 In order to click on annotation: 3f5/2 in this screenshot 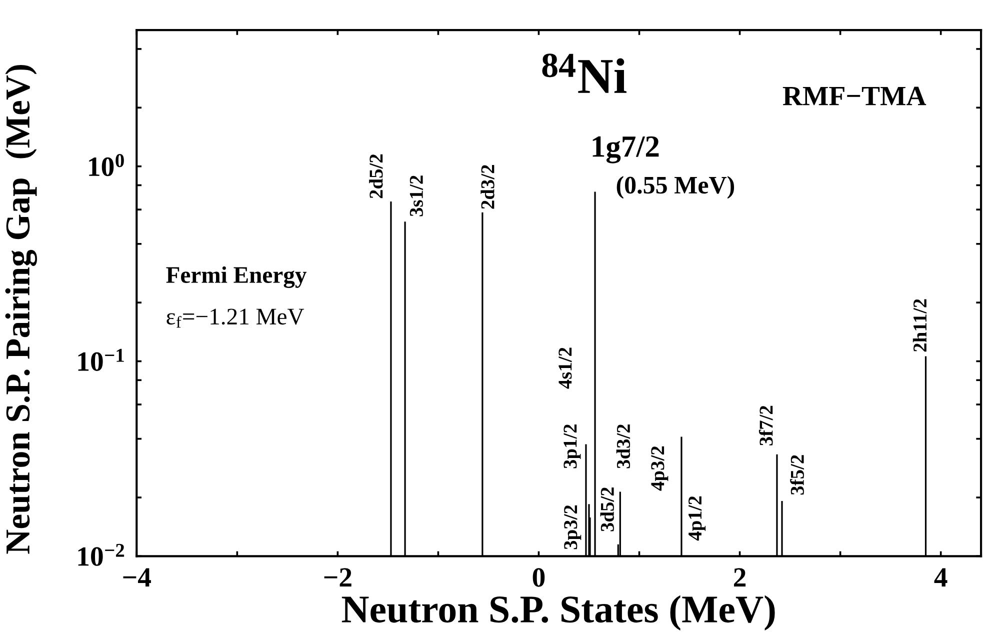, I will do `click(797, 475)`.